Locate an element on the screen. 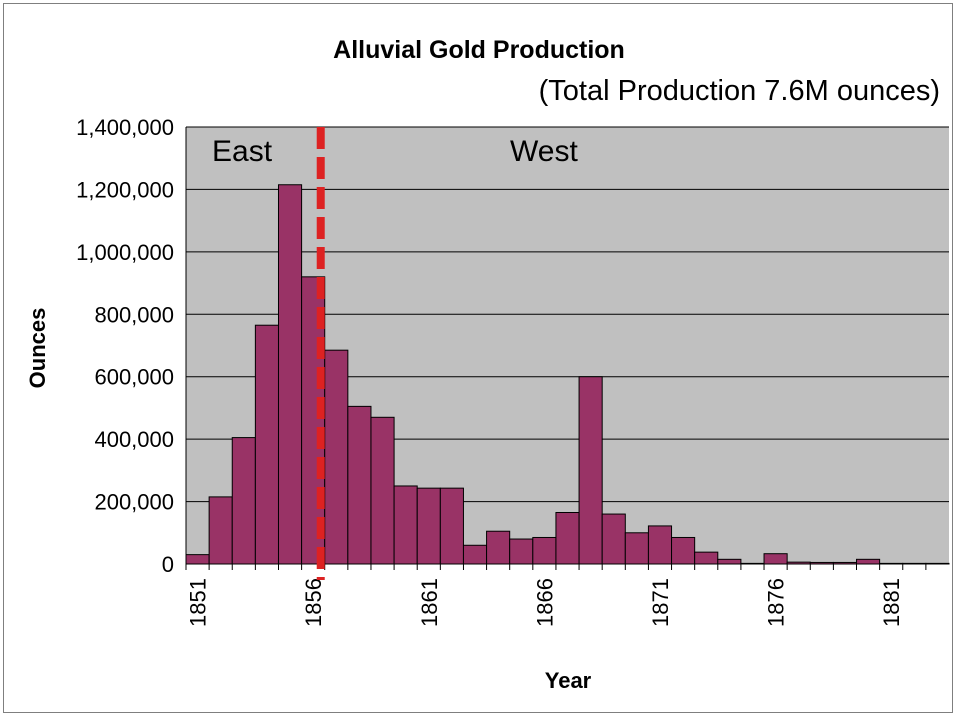 The image size is (960, 720). chart-title: Alluvial Gold Production is located at coordinates (479, 50).